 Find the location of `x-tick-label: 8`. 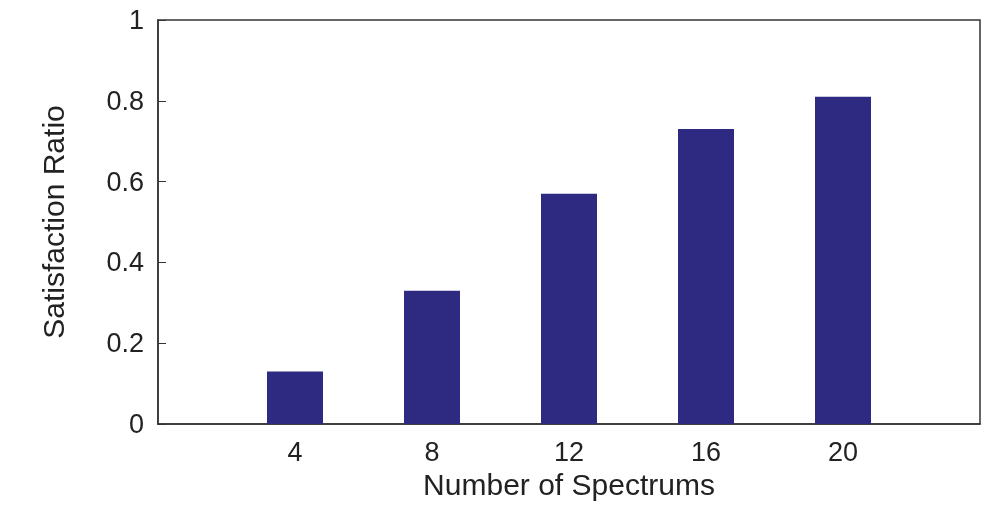

x-tick-label: 8 is located at coordinates (432, 451).